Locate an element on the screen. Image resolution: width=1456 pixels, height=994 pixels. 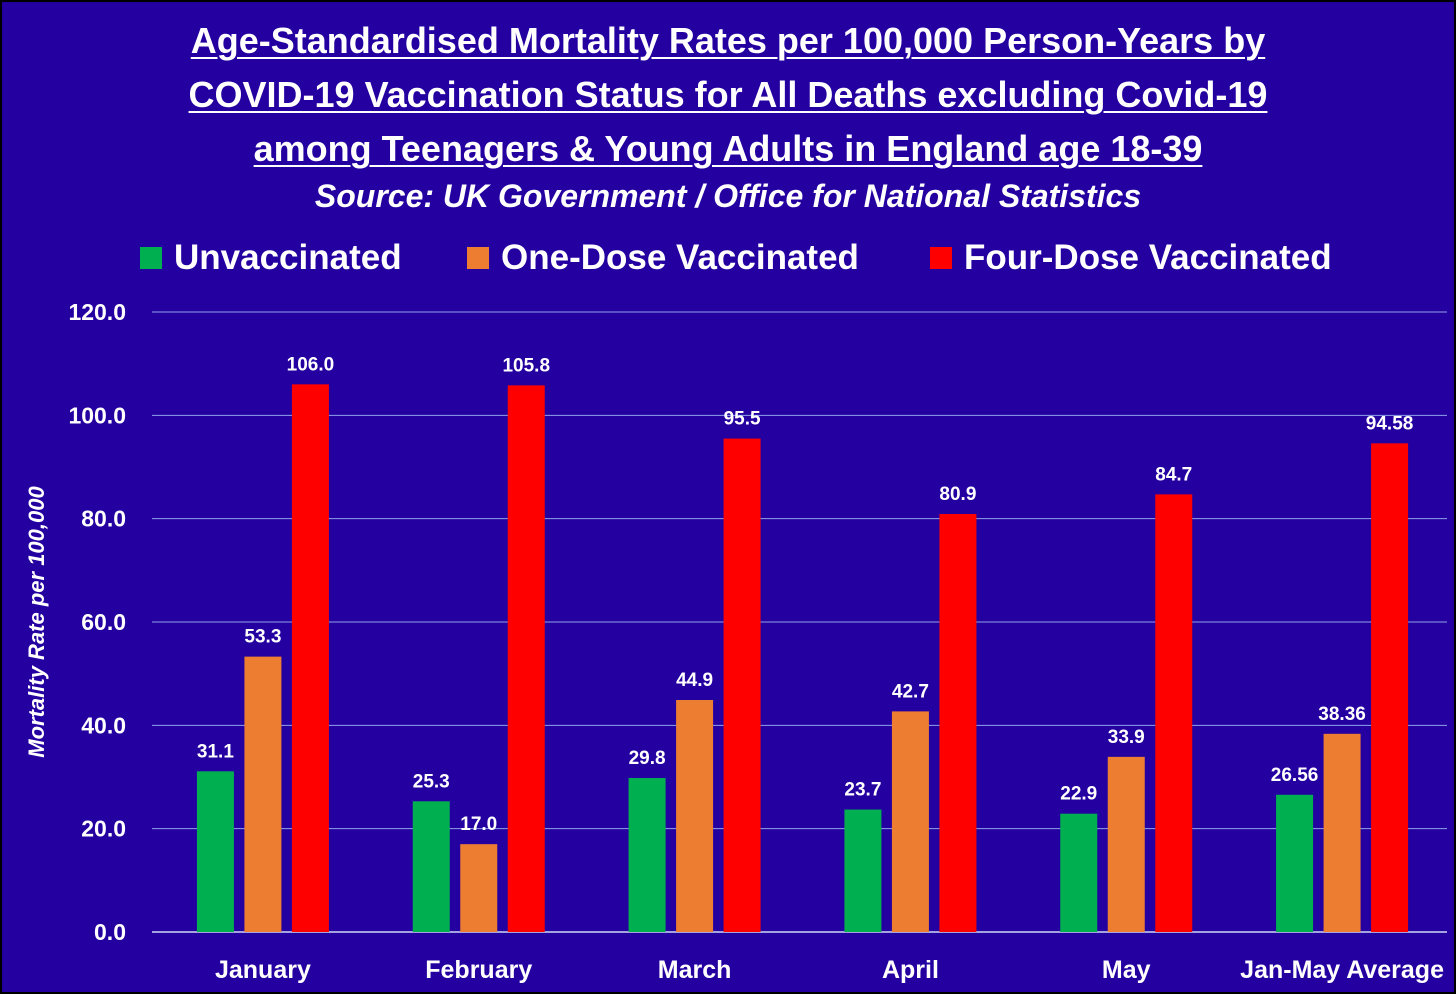
data-label: 44.9 is located at coordinates (694, 680).